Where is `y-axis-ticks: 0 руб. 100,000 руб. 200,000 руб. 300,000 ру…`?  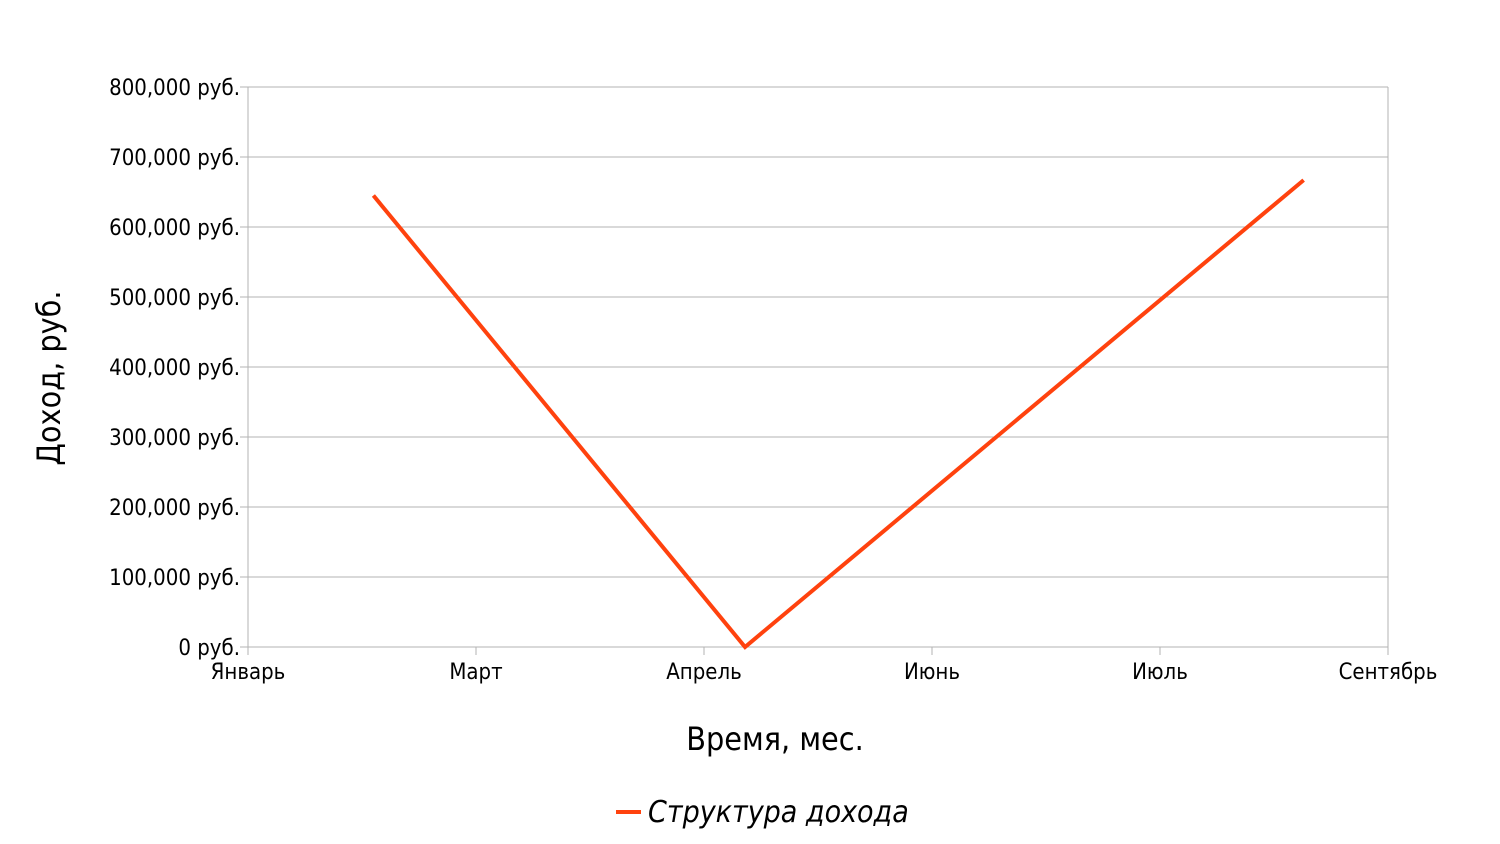
y-axis-ticks: 0 руб. 100,000 руб. 200,000 руб. 300,000 ру… is located at coordinates (178, 368).